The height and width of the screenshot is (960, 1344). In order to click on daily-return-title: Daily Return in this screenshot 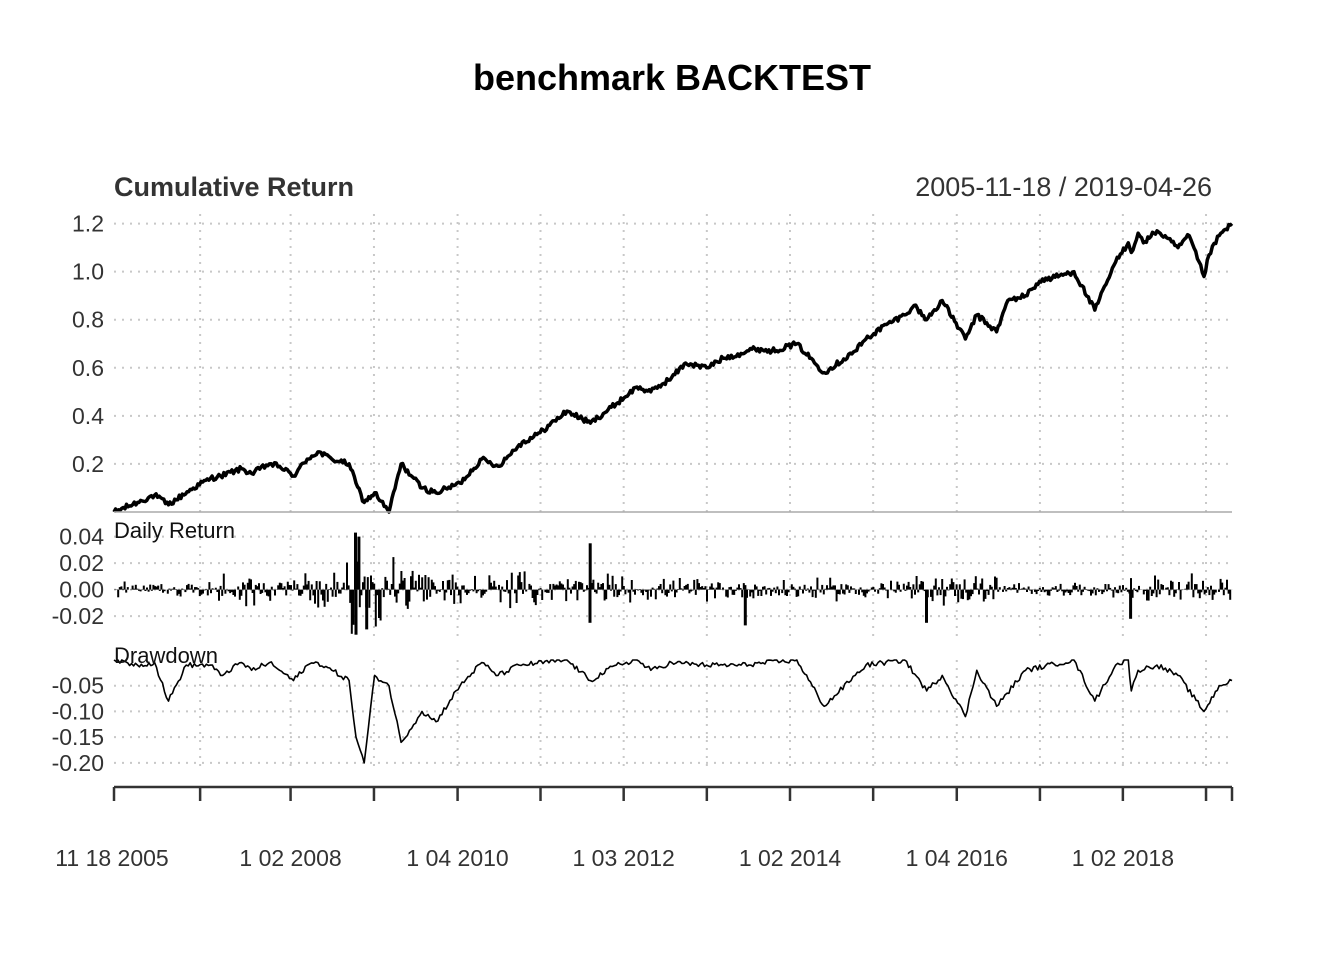, I will do `click(174, 530)`.